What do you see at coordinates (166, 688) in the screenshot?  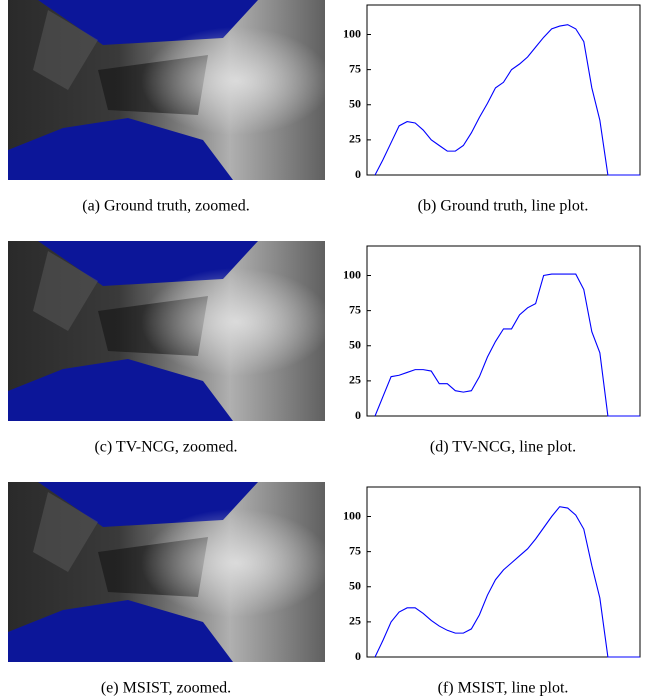 I see `caption: (e) MSIST, zoomed.` at bounding box center [166, 688].